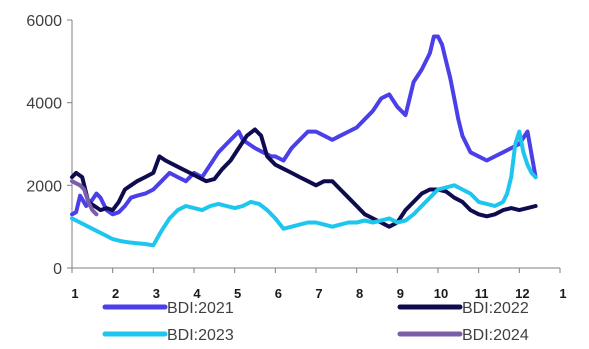 The width and height of the screenshot is (589, 349). I want to click on y-tick-labels: 0 2000 4000 6000, so click(44, 145).